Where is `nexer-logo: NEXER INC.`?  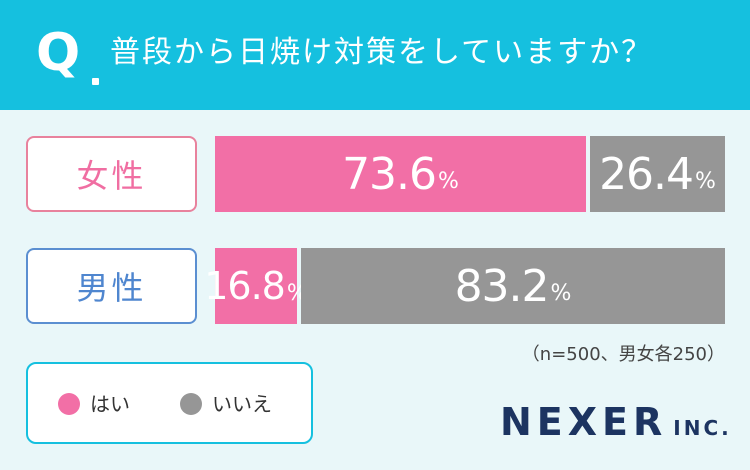 nexer-logo: NEXER INC. is located at coordinates (616, 422).